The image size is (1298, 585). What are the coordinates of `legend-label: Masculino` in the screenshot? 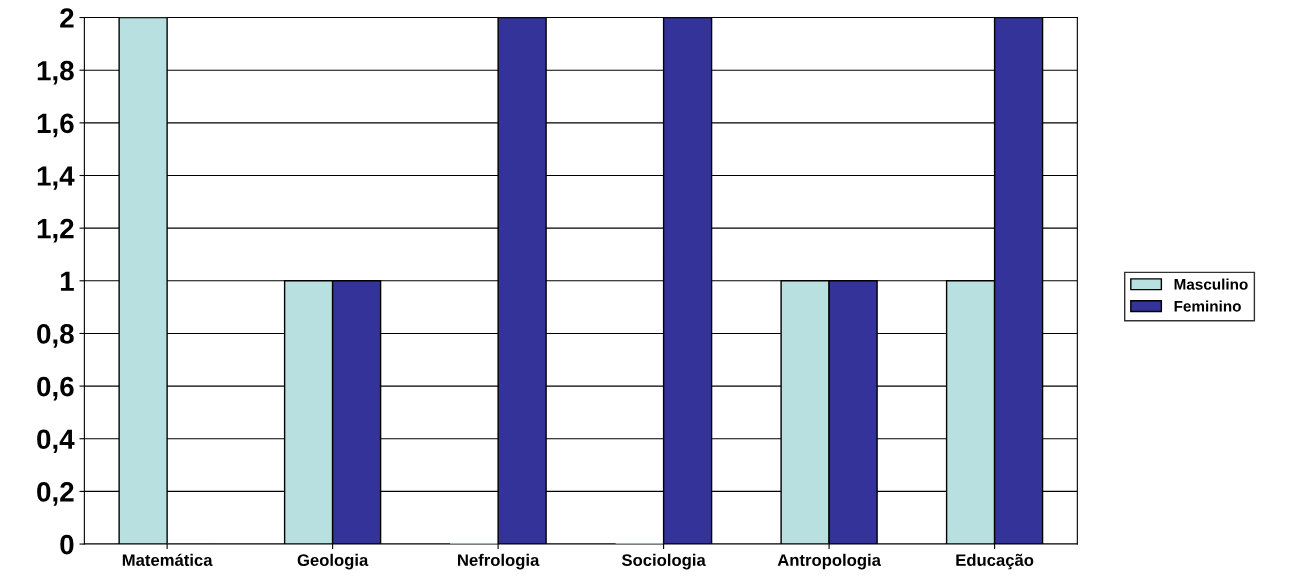 It's located at (1211, 284).